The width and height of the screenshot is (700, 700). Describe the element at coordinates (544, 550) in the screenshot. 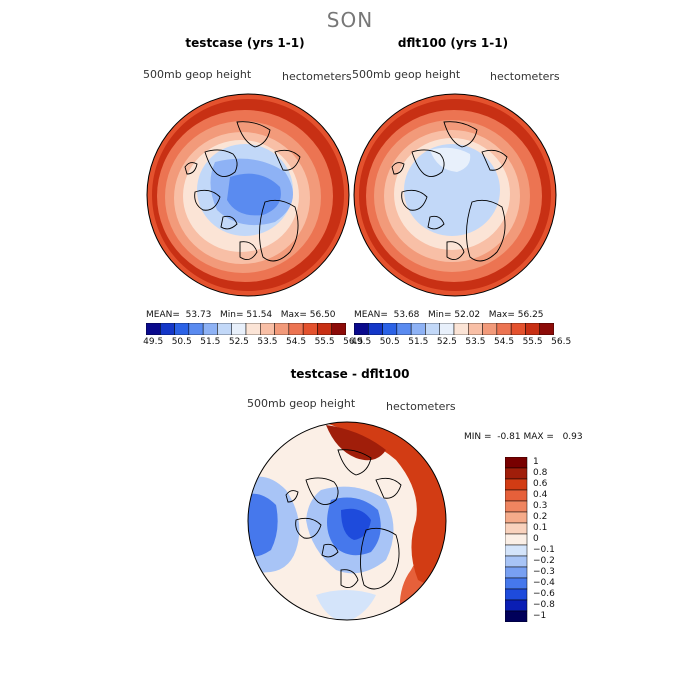

I see `diff-colorbar-tick: −0.1` at that location.